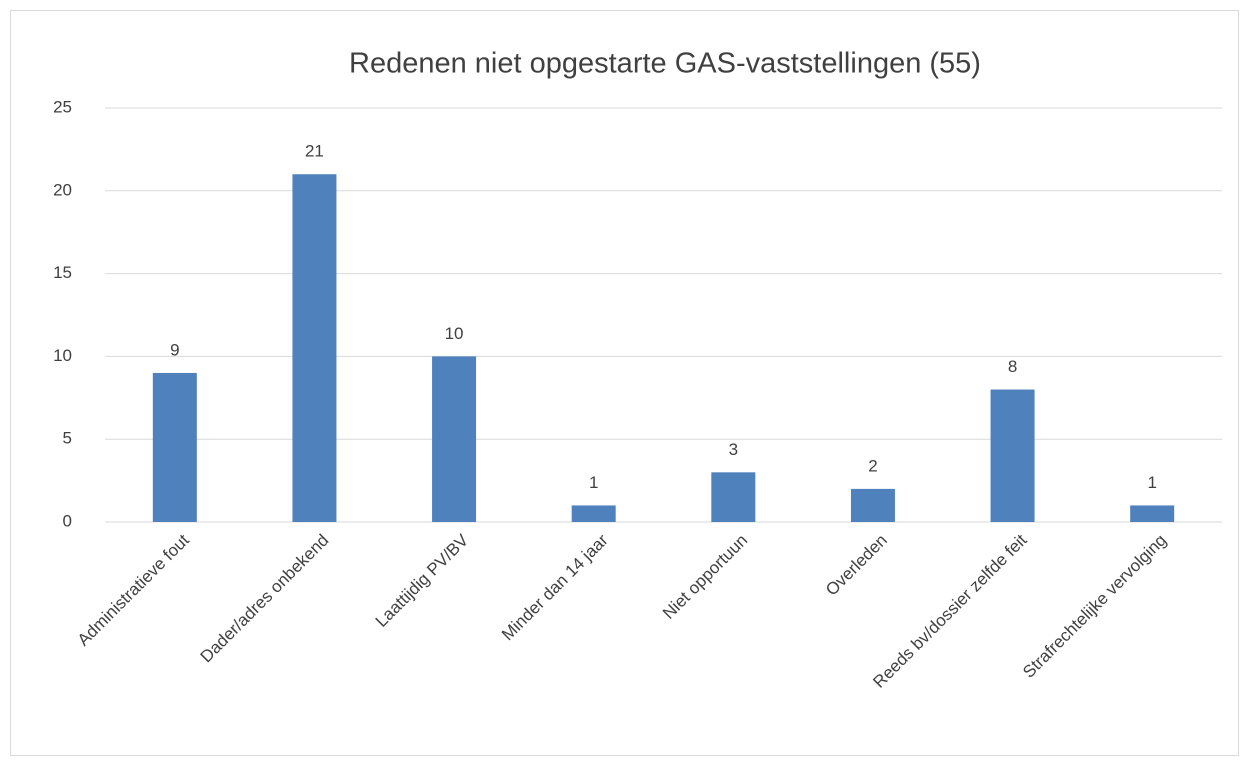  I want to click on y-tick-label: 0, so click(67, 520).